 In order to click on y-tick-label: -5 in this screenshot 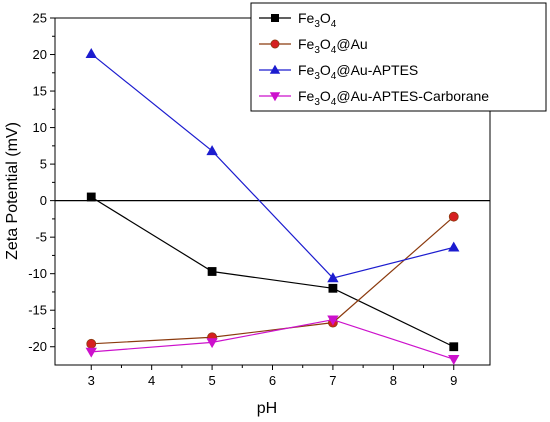, I will do `click(41, 237)`.